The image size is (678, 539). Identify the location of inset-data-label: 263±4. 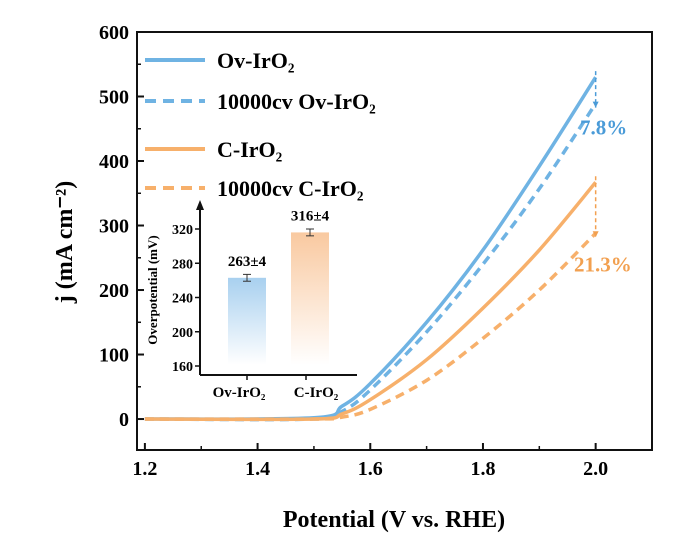
(247, 262).